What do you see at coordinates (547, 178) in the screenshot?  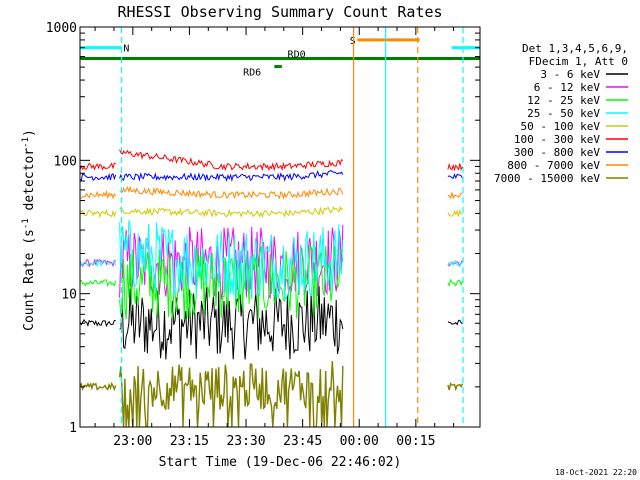 I see `legend-label: 7000 - 15000 keV` at bounding box center [547, 178].